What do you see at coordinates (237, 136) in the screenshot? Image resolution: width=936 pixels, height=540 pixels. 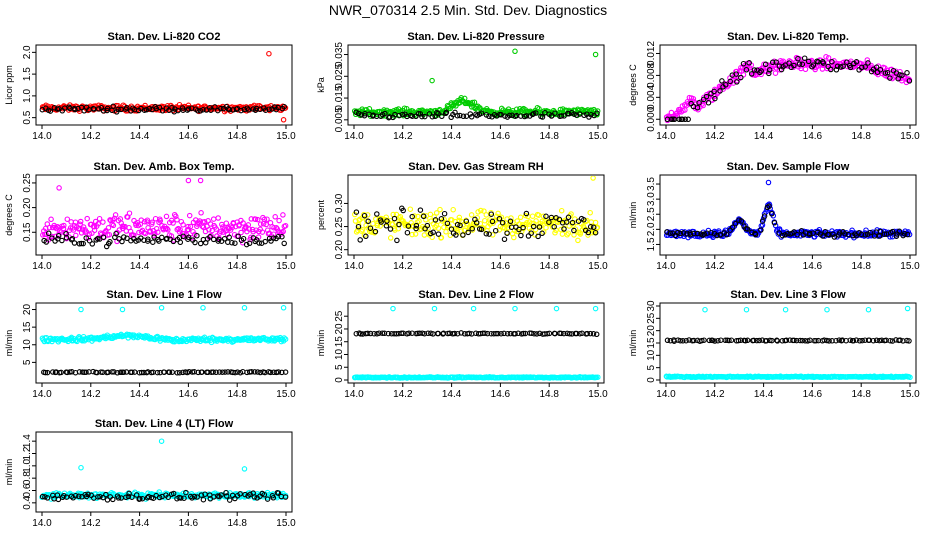 I see `x-tick-label: 14.8` at bounding box center [237, 136].